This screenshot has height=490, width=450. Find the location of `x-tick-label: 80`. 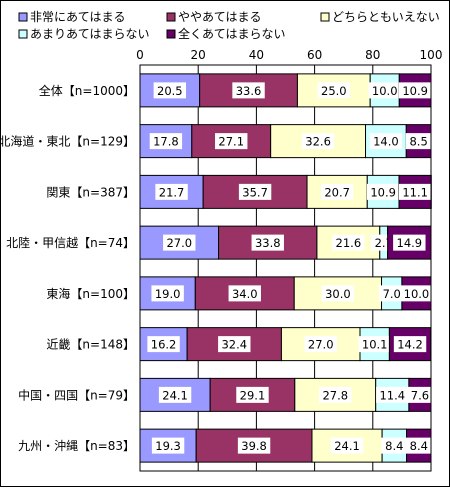

x-tick-label: 80 is located at coordinates (372, 55).